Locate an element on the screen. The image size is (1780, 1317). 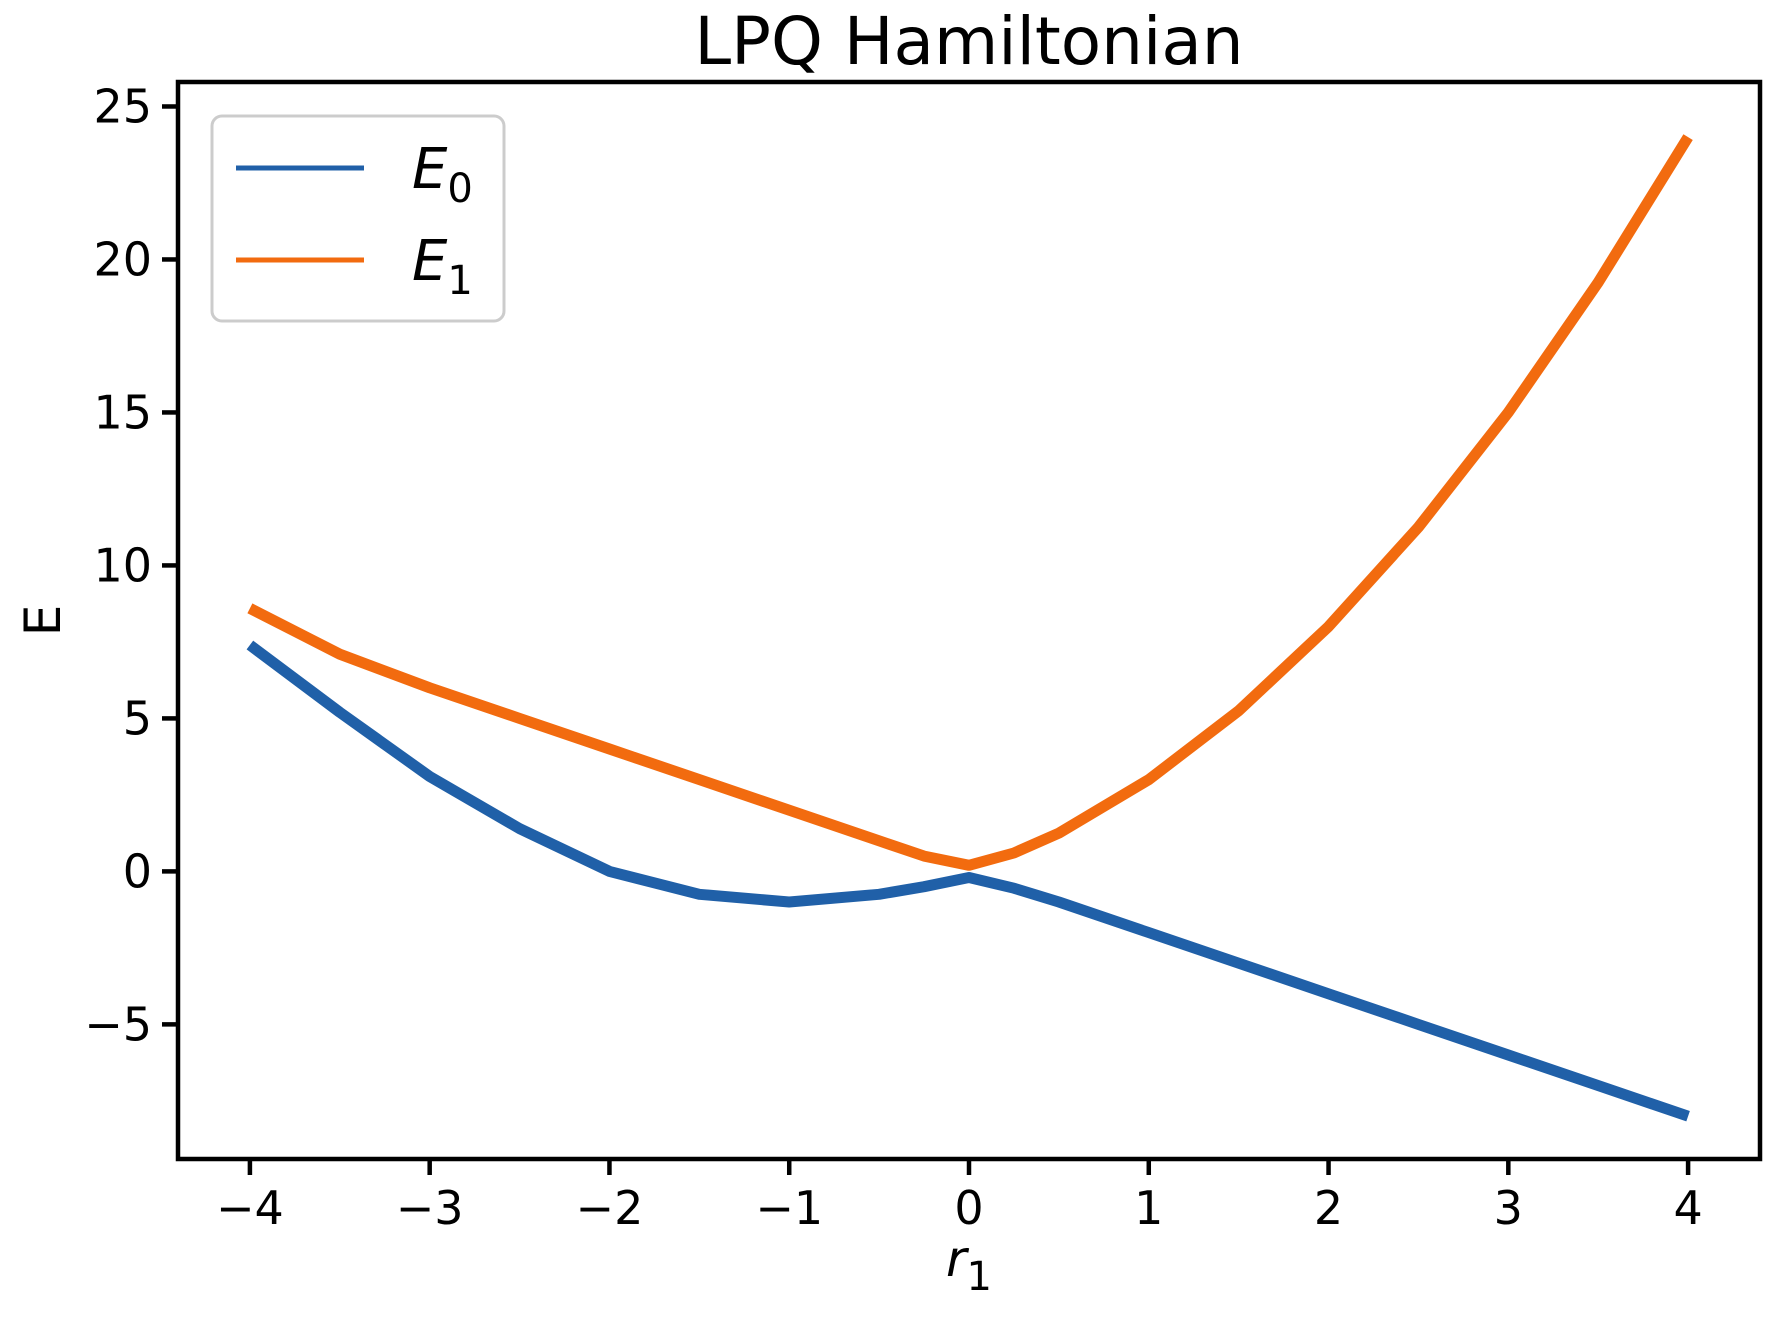
x-tick-label: −3 is located at coordinates (430, 1208).